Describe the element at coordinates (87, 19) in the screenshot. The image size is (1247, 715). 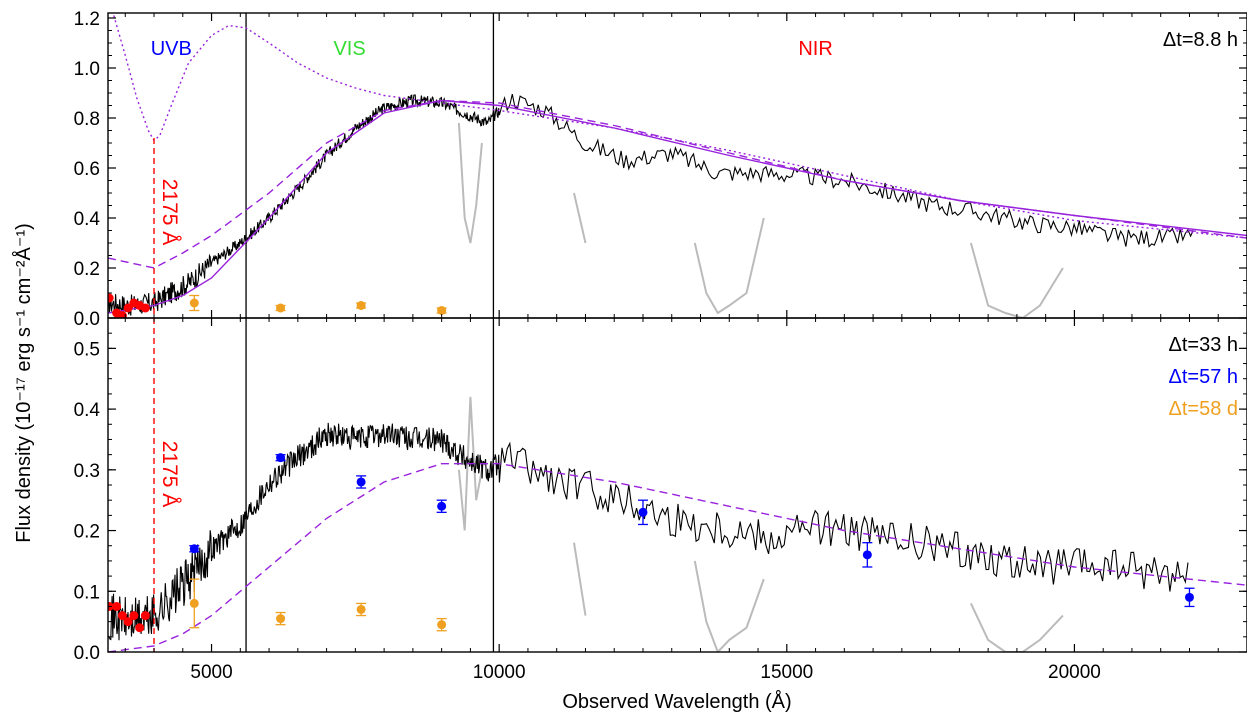
I see `y-tick-label: 1.2` at that location.